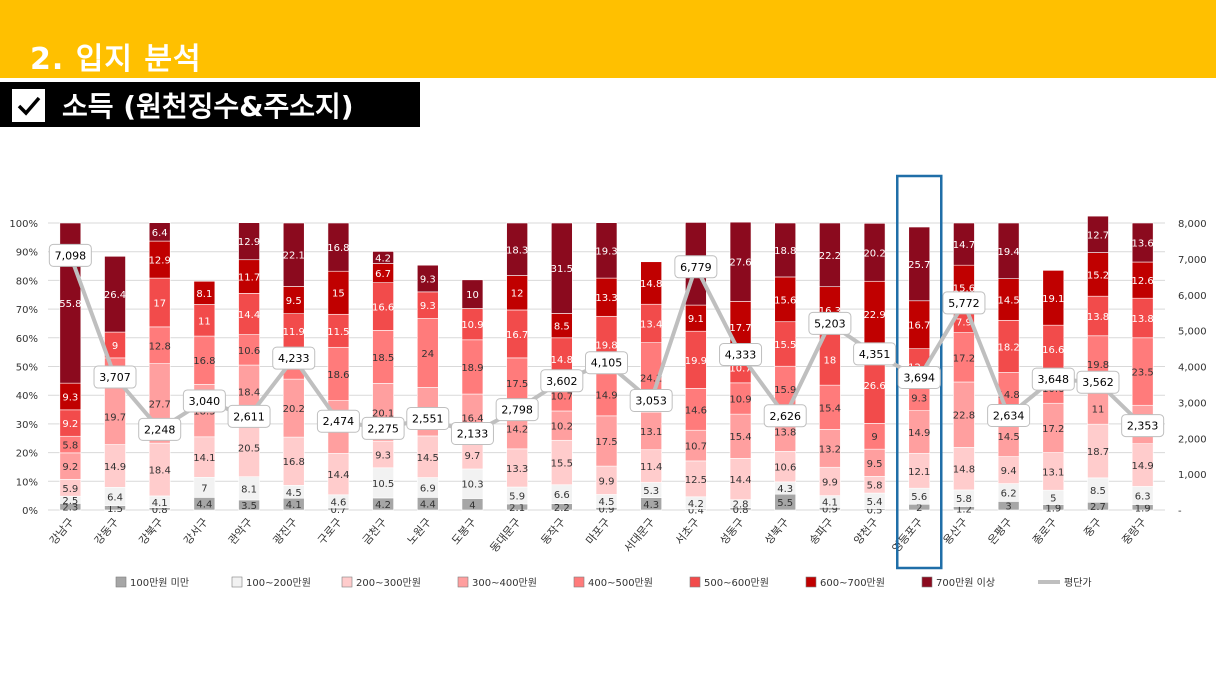 This screenshot has width=1216, height=684. I want to click on data-label: 13.3, so click(606, 298).